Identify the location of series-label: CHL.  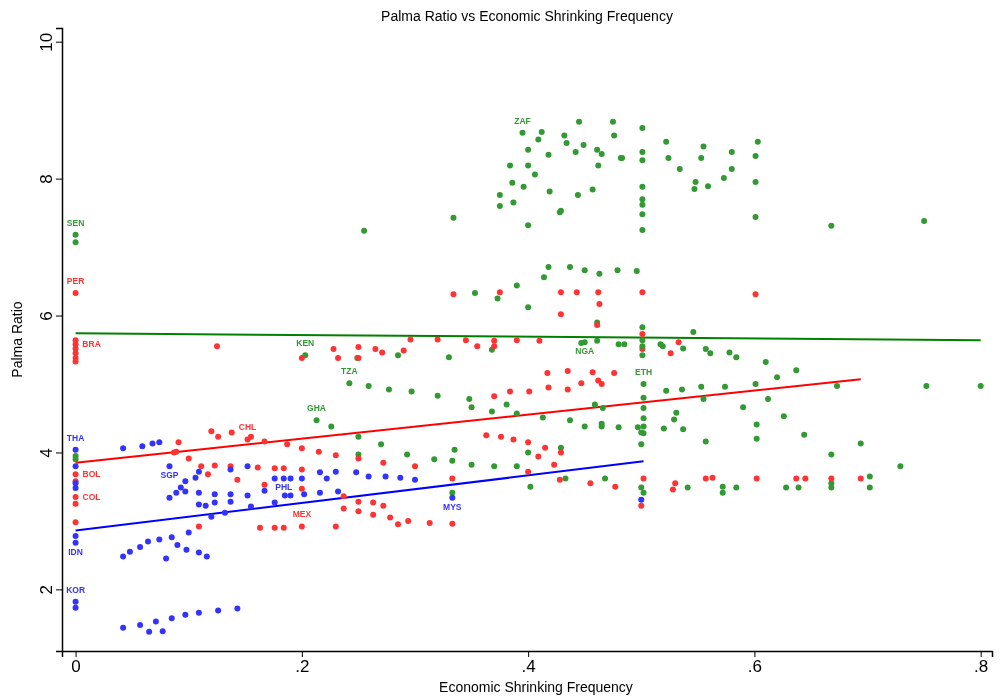
(247, 427).